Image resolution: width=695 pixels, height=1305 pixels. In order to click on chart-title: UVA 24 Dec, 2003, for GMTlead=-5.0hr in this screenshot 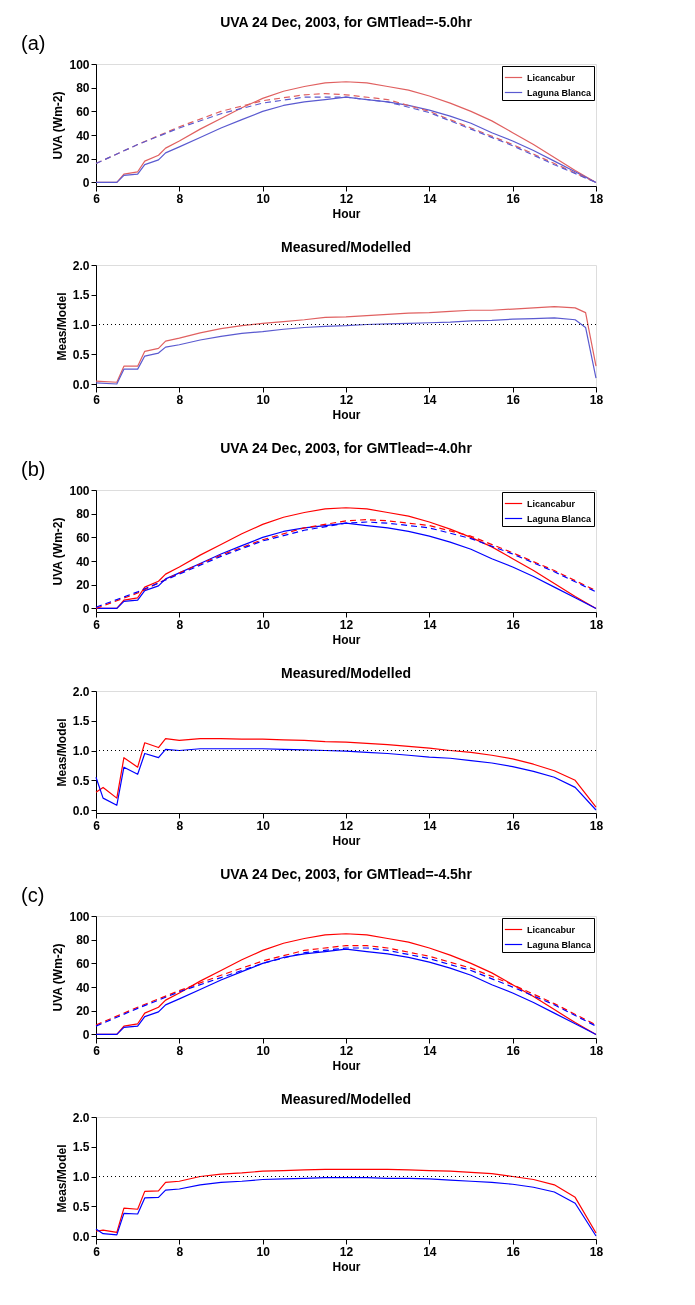, I will do `click(346, 22)`.